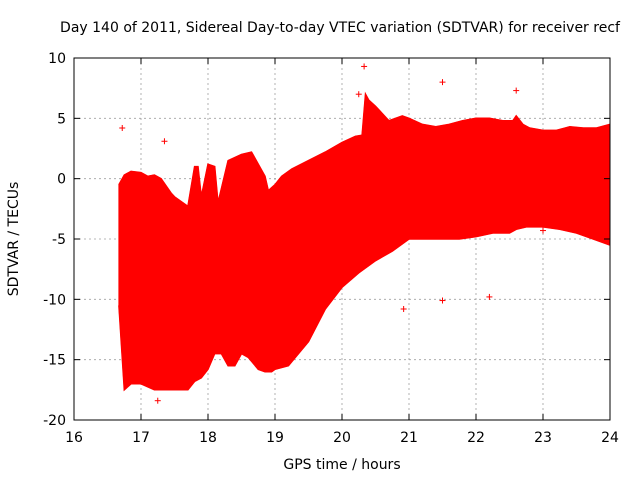 This screenshot has width=640, height=480. What do you see at coordinates (543, 438) in the screenshot?
I see `x-tick-label: 23` at bounding box center [543, 438].